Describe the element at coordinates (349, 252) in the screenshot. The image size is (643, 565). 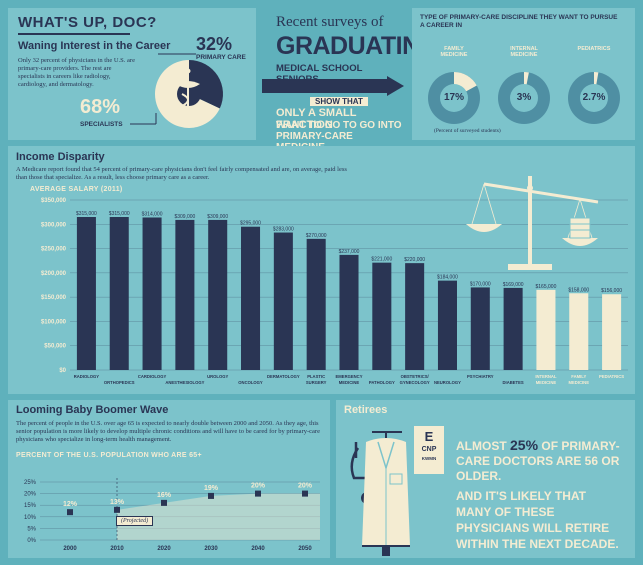
I see `salary-value-label: $237,000` at that location.